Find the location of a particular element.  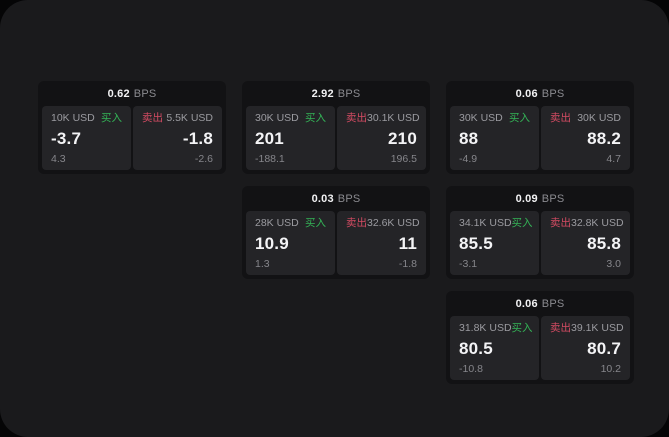

sell-price: 11 is located at coordinates (407, 243).